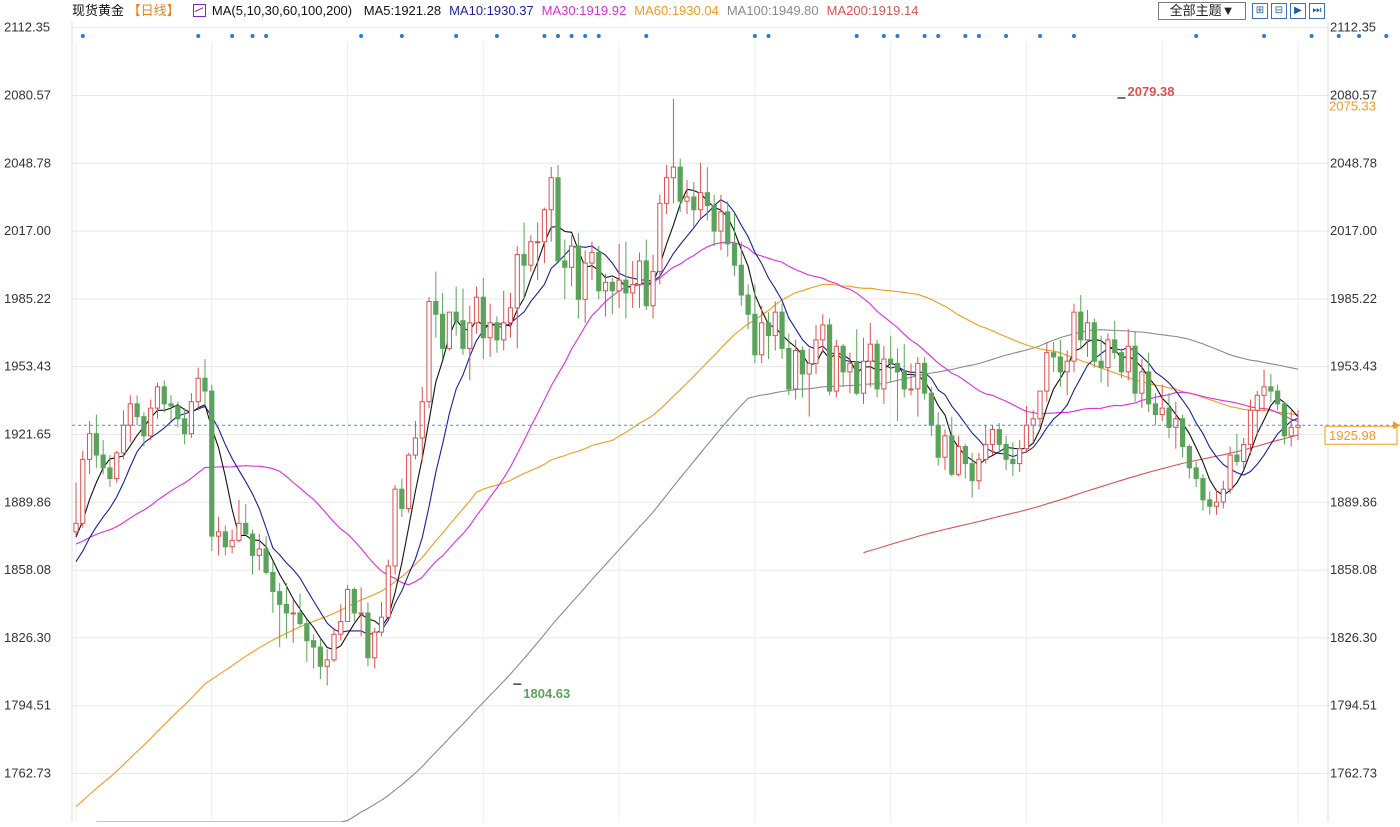  What do you see at coordinates (1317, 11) in the screenshot?
I see `next-icon: ⏭` at bounding box center [1317, 11].